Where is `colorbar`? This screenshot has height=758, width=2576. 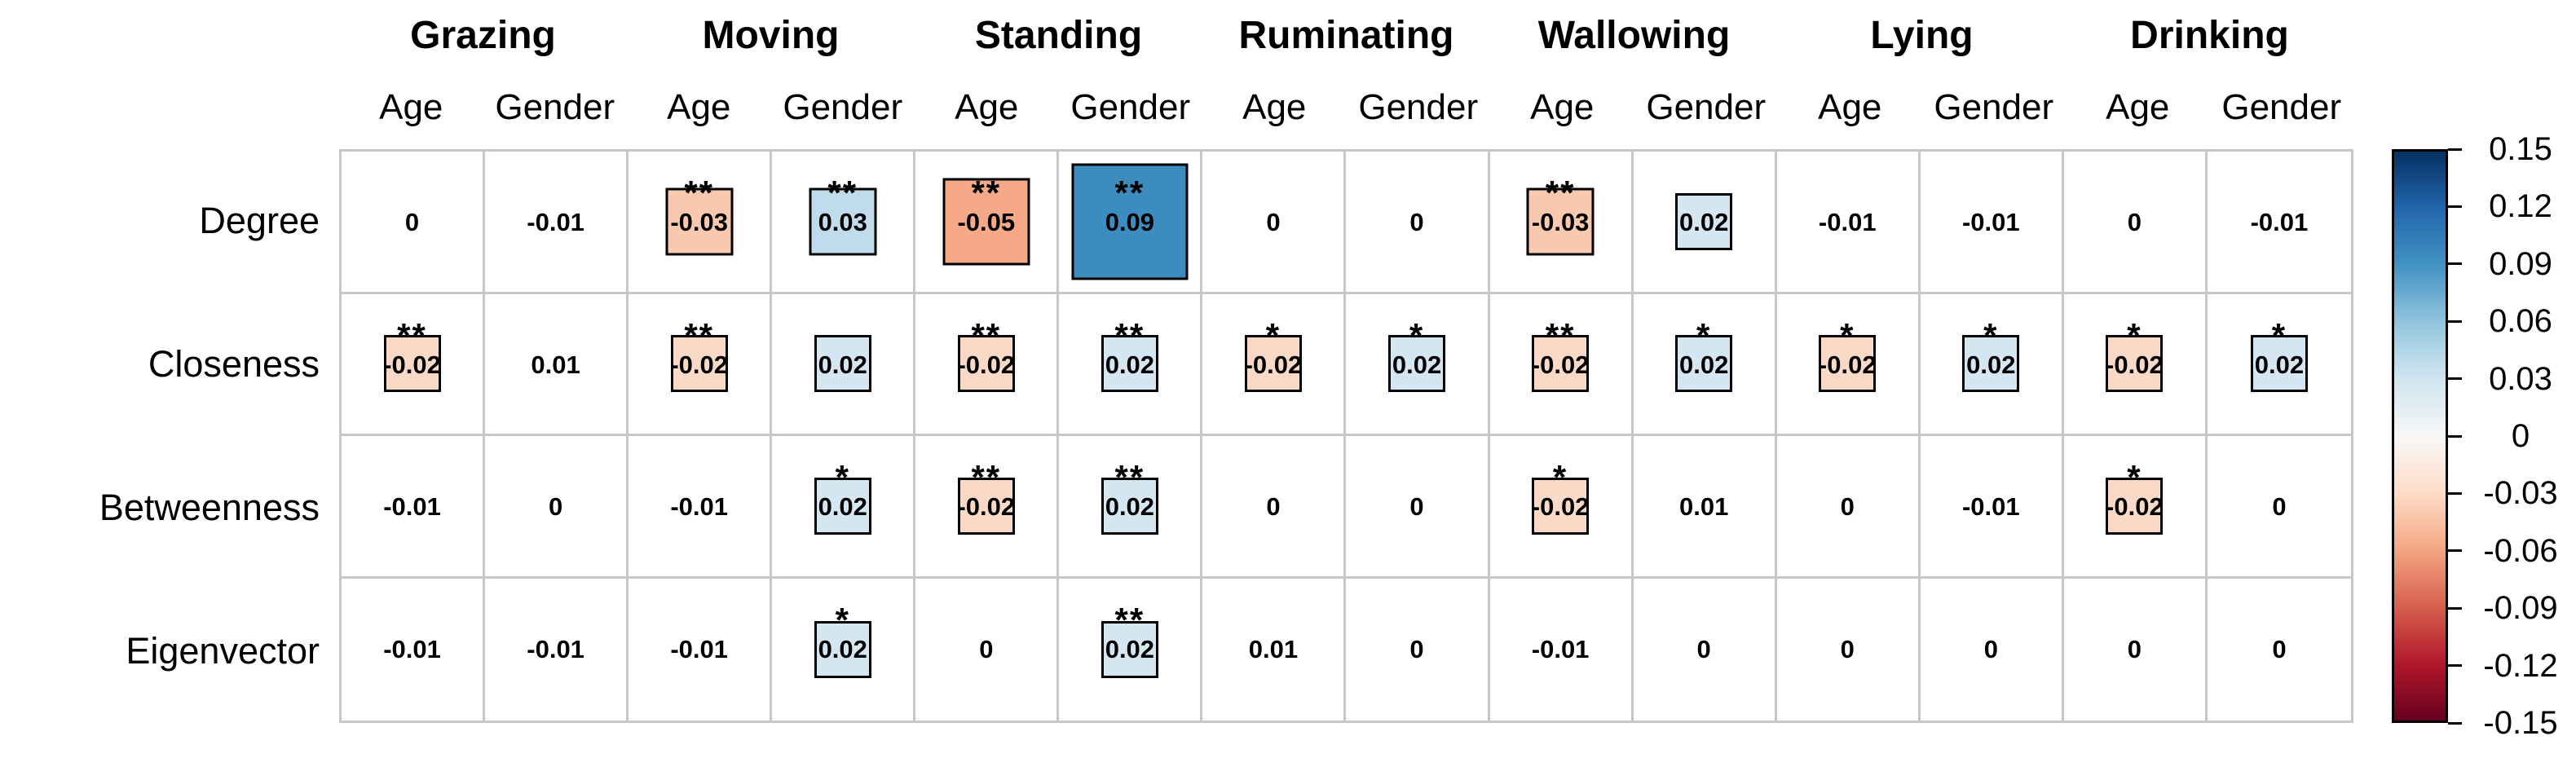
colorbar is located at coordinates (2420, 436).